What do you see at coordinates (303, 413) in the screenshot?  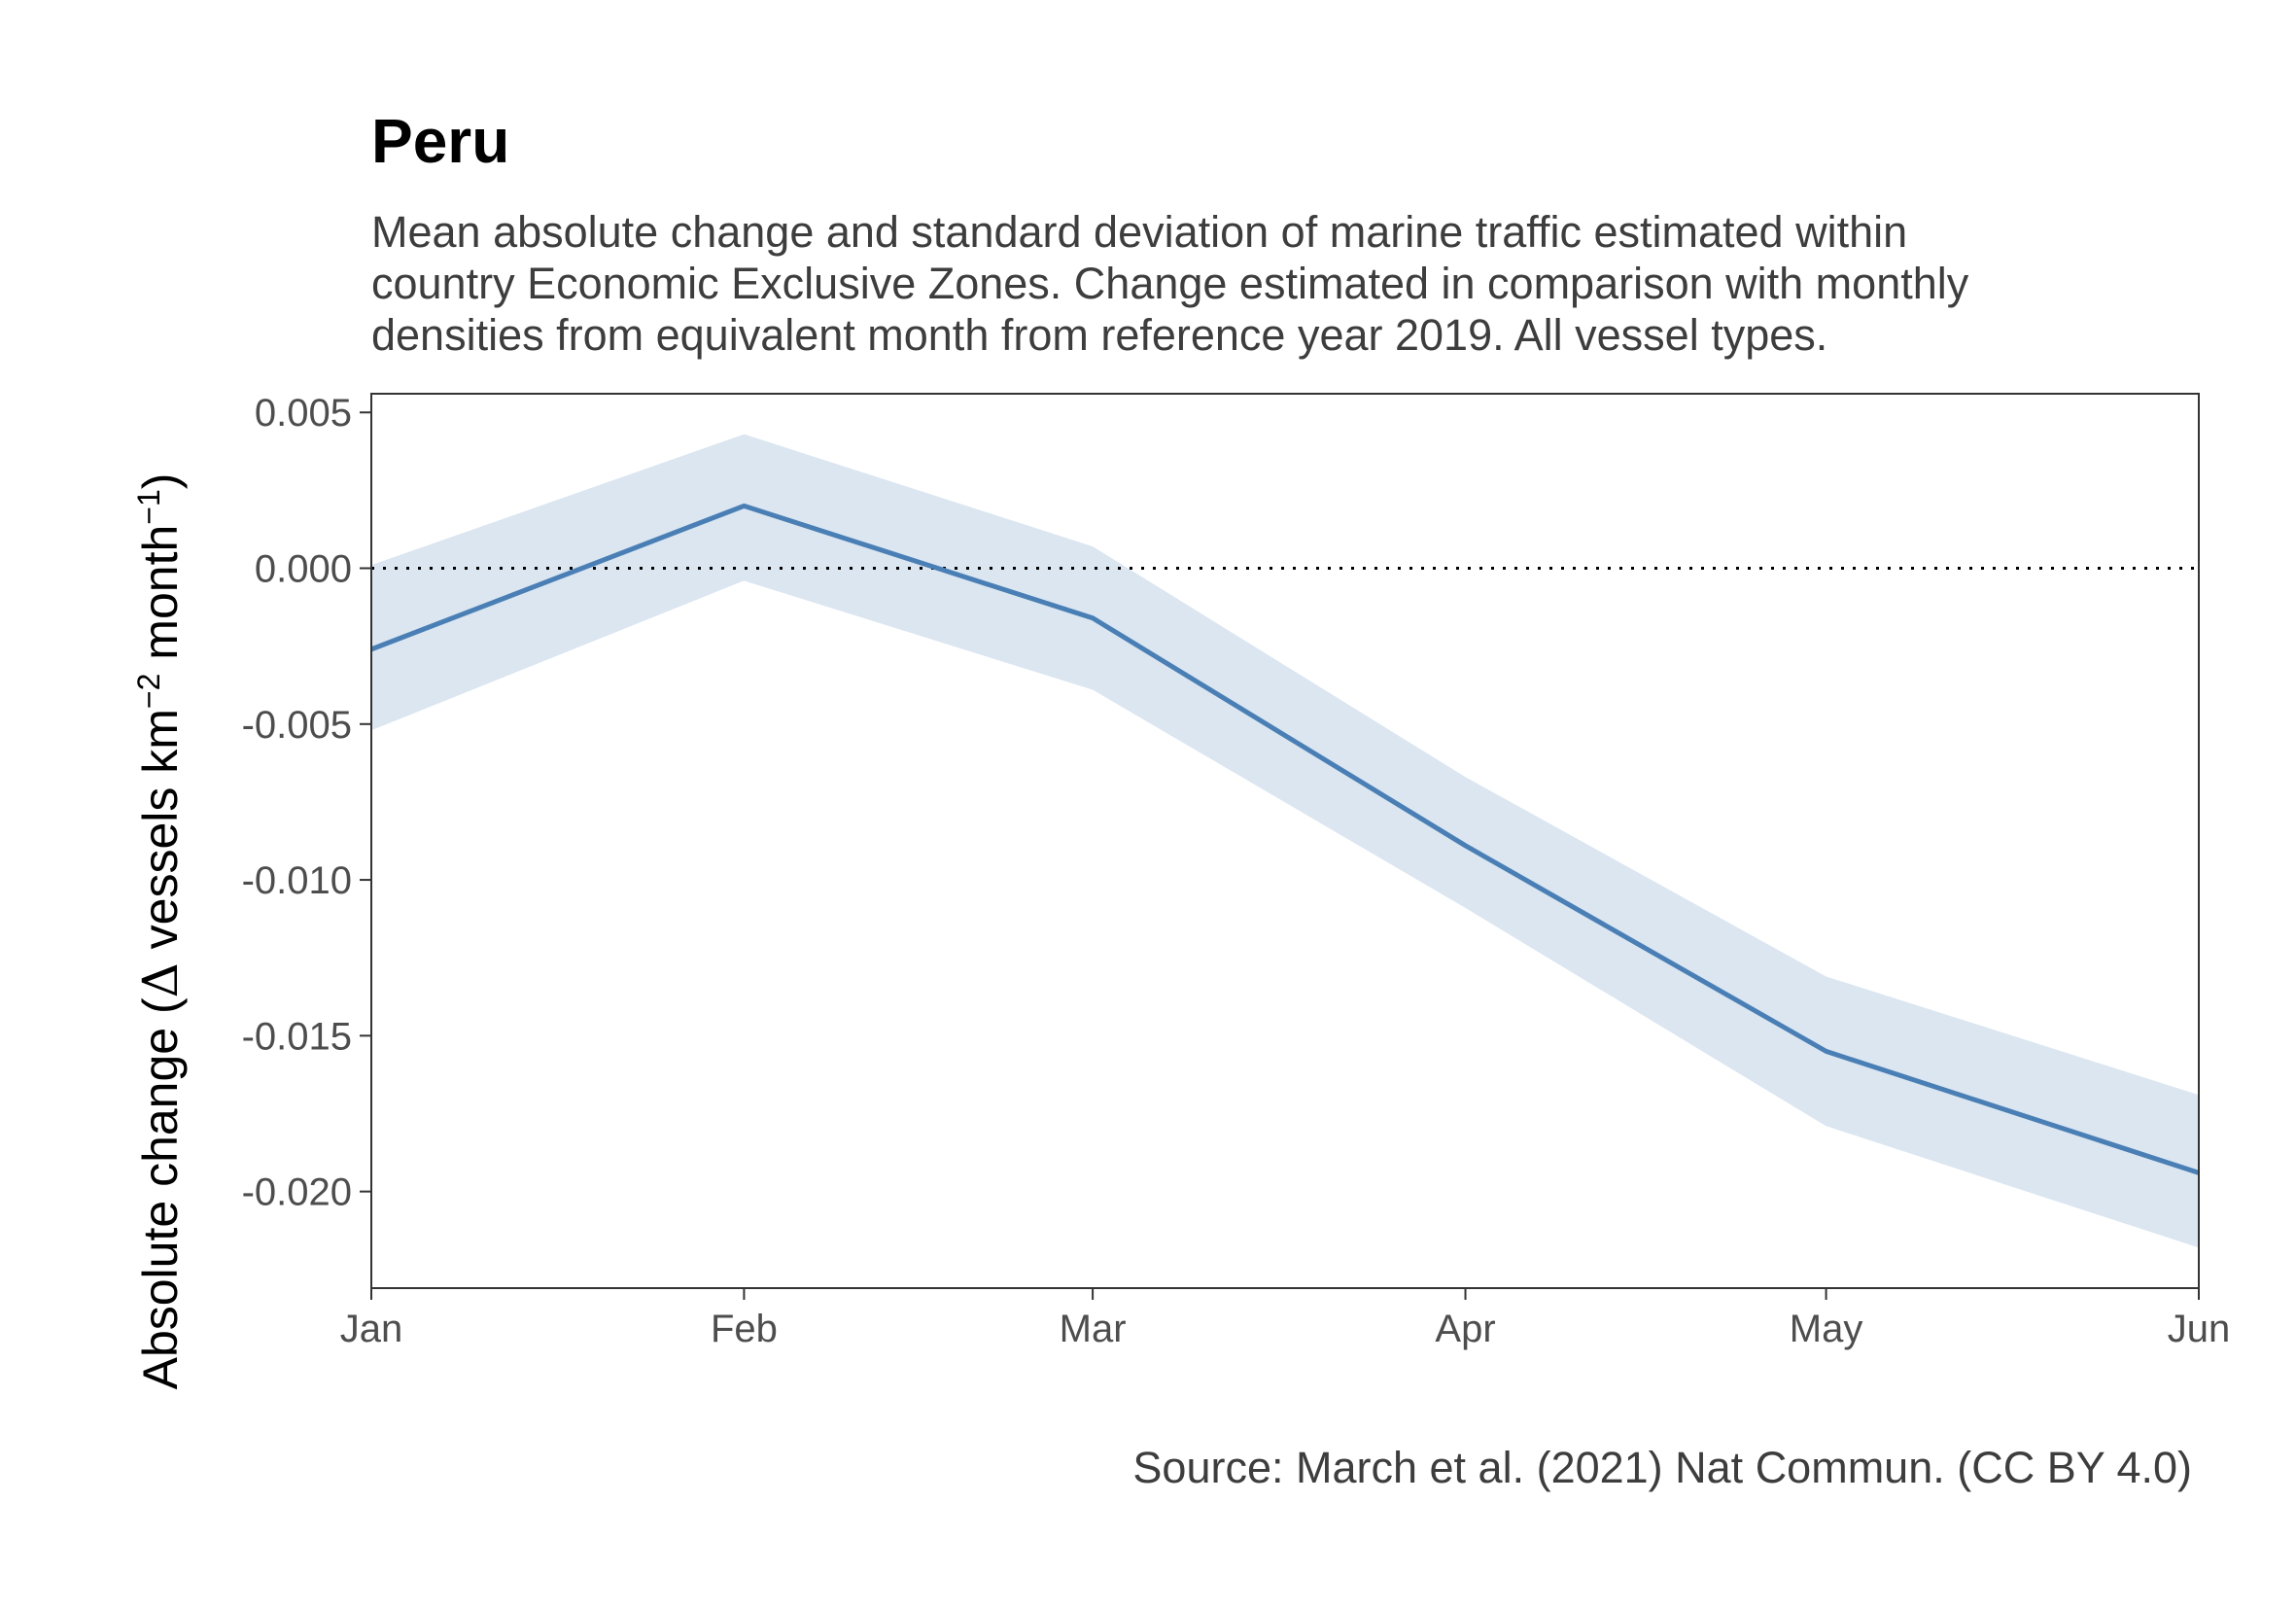 I see `y-tick-label: 0.005` at bounding box center [303, 413].